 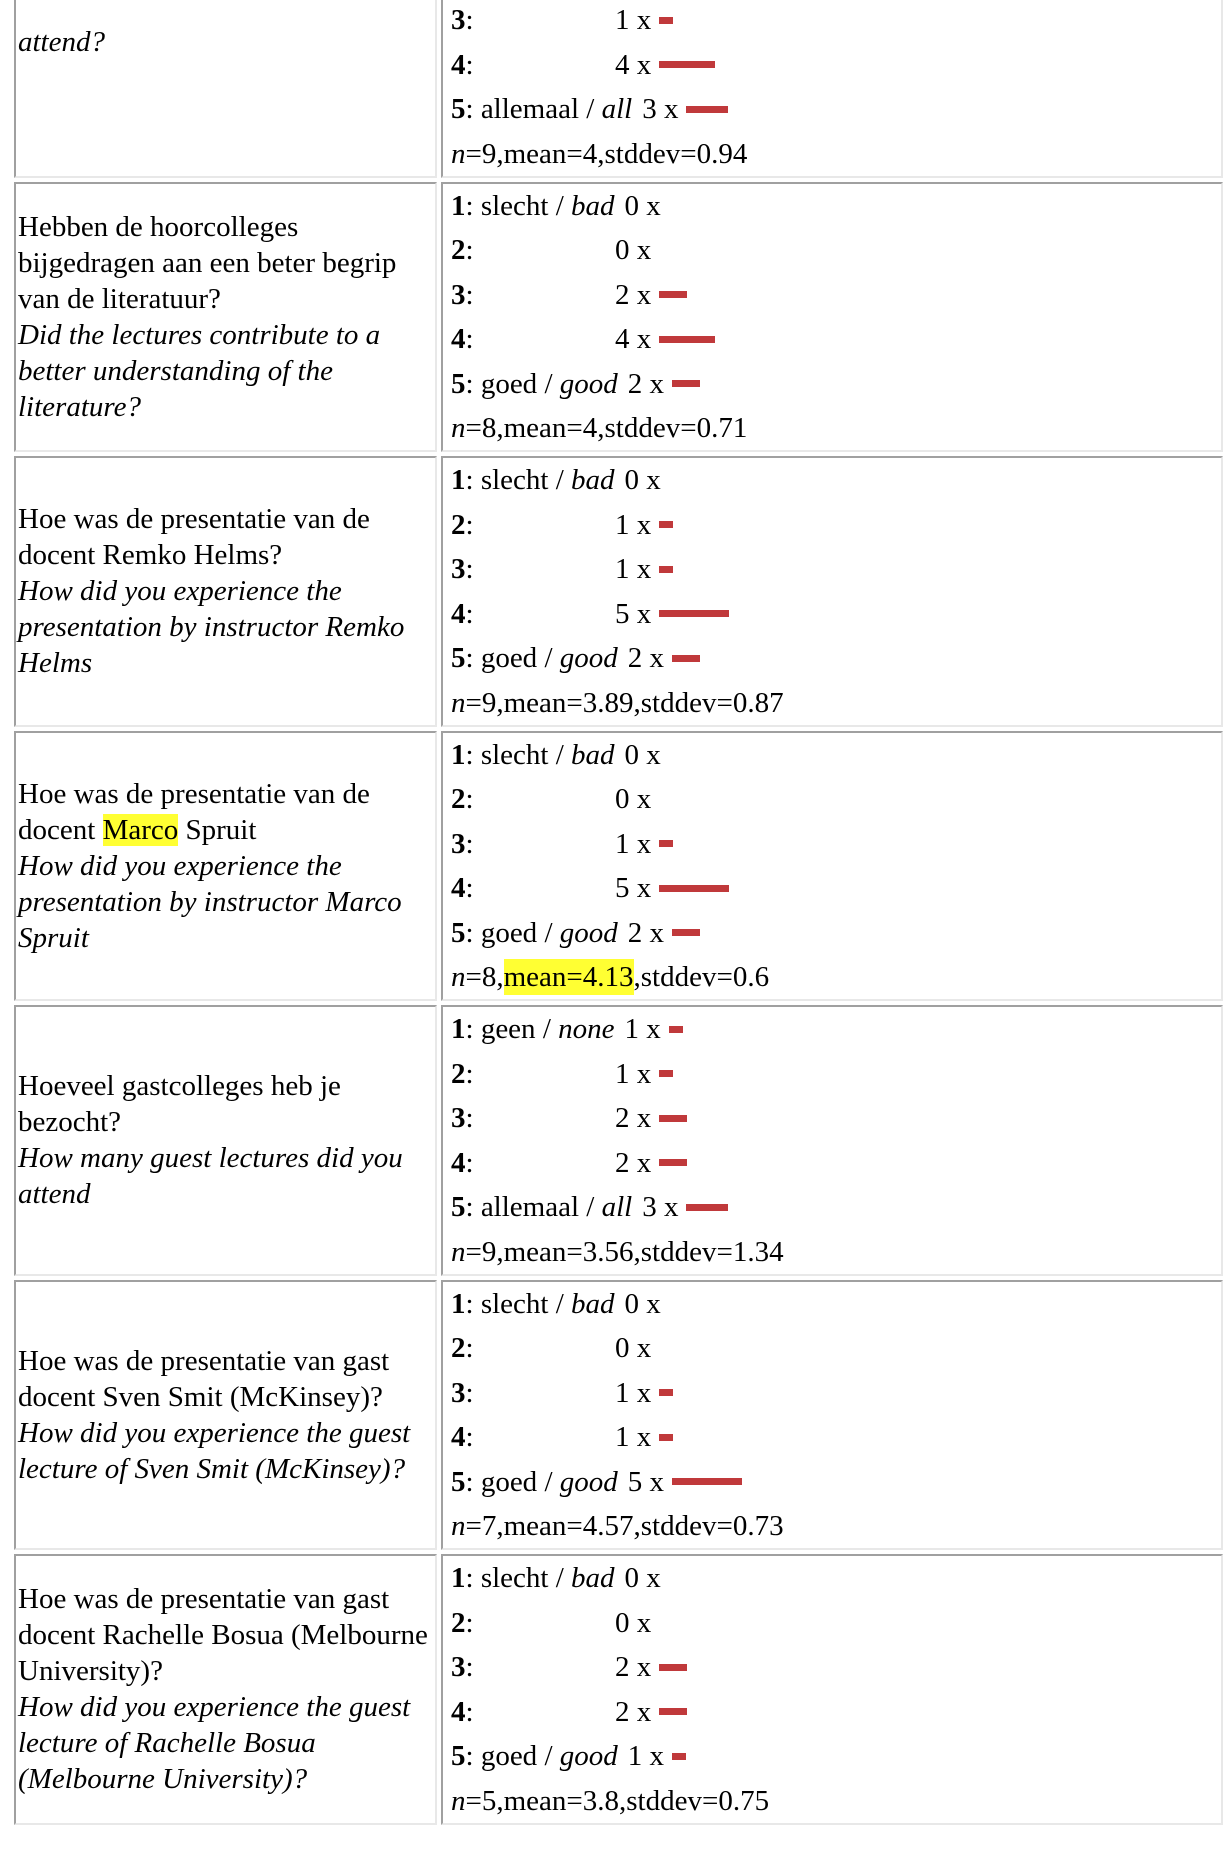 I want to click on question-cell: attend?, so click(x=225, y=89).